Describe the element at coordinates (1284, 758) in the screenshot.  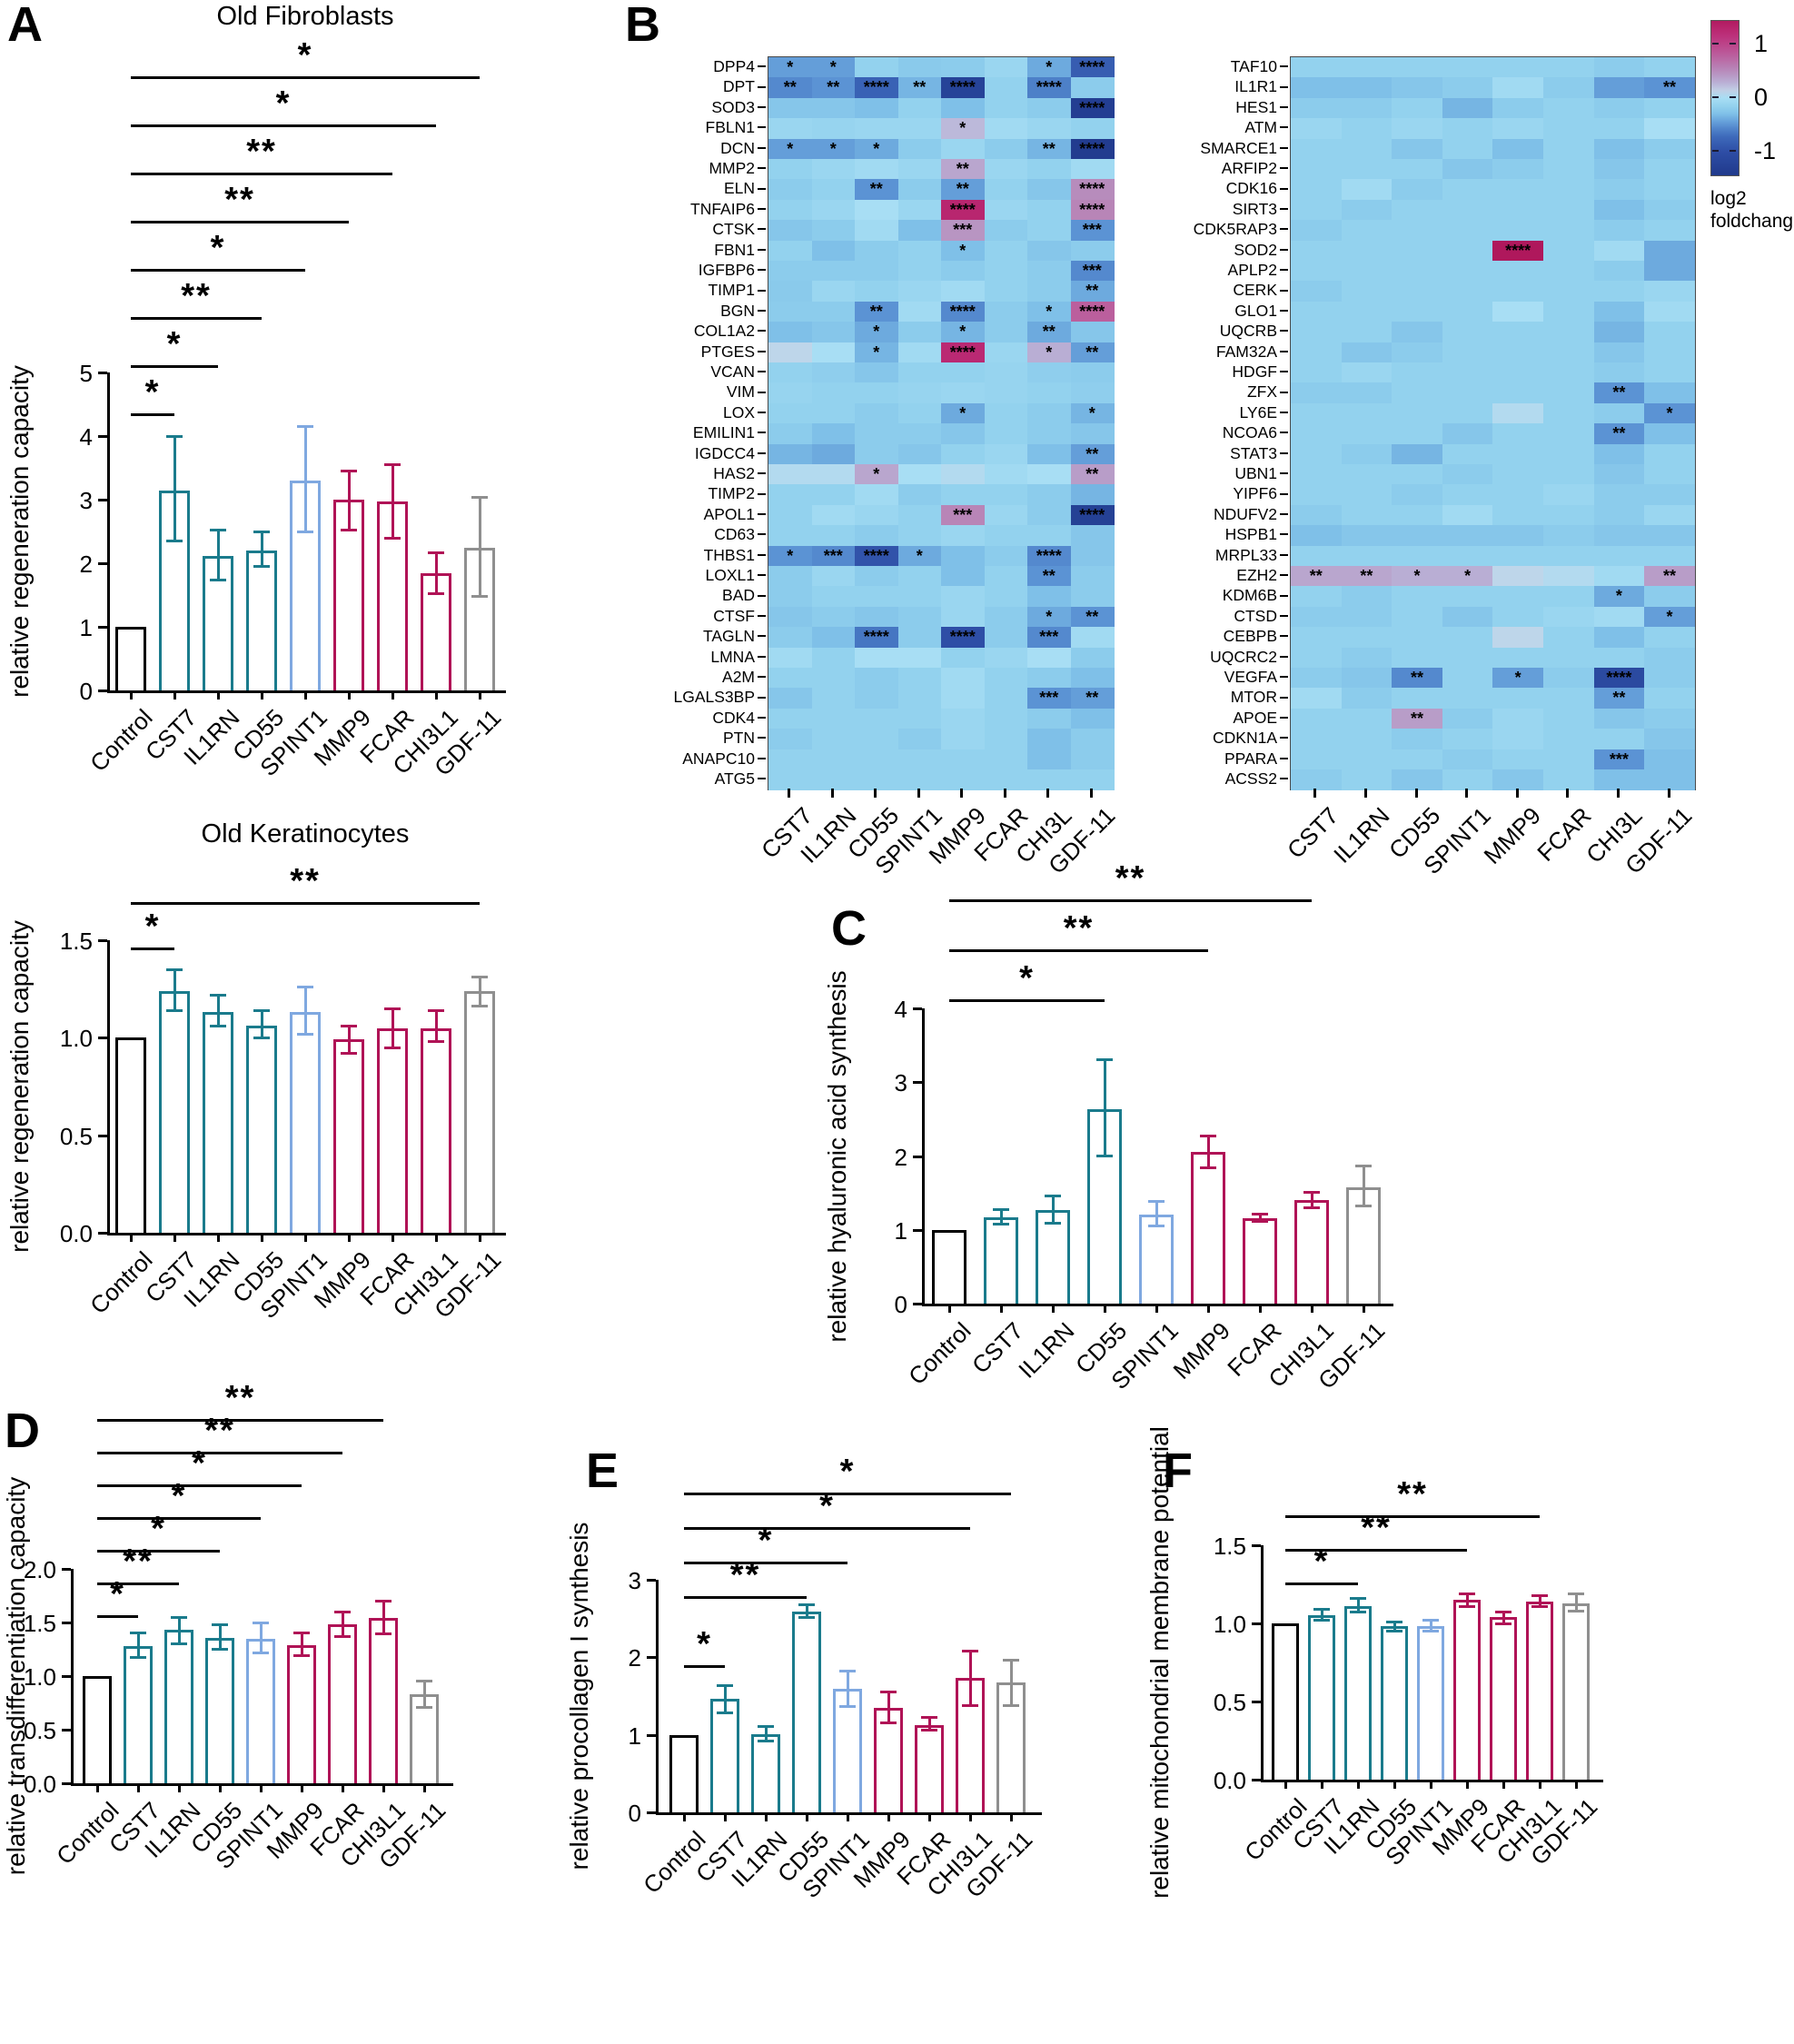
I see `gene-tick-PPARA` at that location.